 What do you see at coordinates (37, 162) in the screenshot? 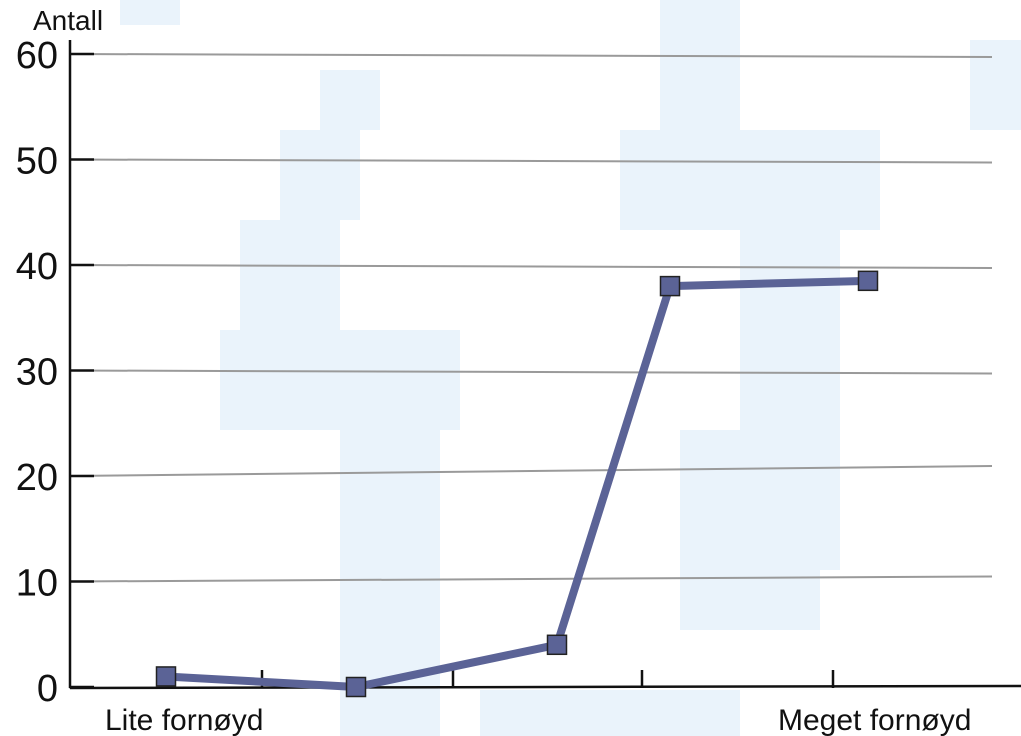
I see `y-tick-label: 50` at bounding box center [37, 162].